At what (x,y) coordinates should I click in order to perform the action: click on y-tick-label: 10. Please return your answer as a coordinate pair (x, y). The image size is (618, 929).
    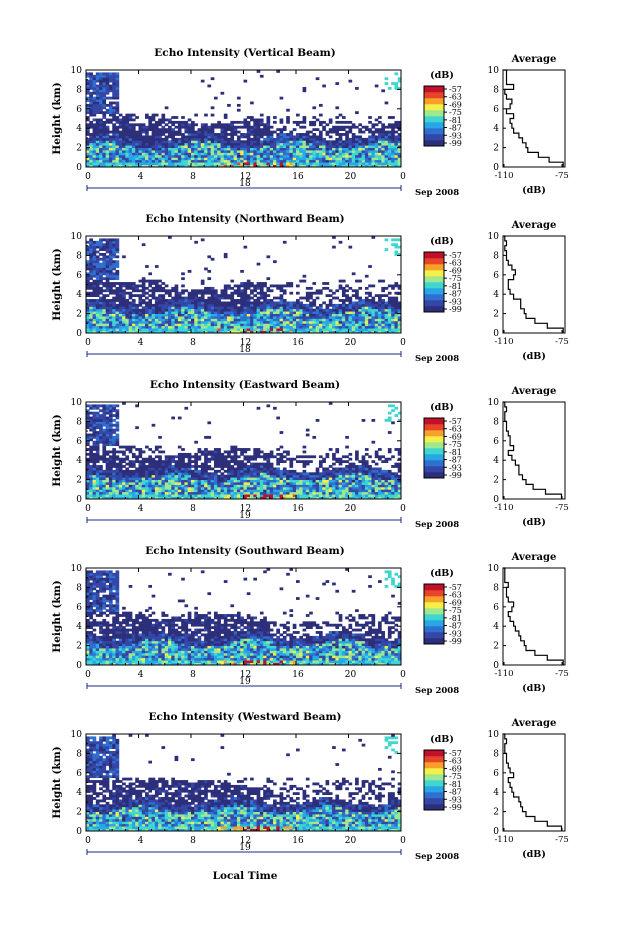
    Looking at the image, I should click on (77, 237).